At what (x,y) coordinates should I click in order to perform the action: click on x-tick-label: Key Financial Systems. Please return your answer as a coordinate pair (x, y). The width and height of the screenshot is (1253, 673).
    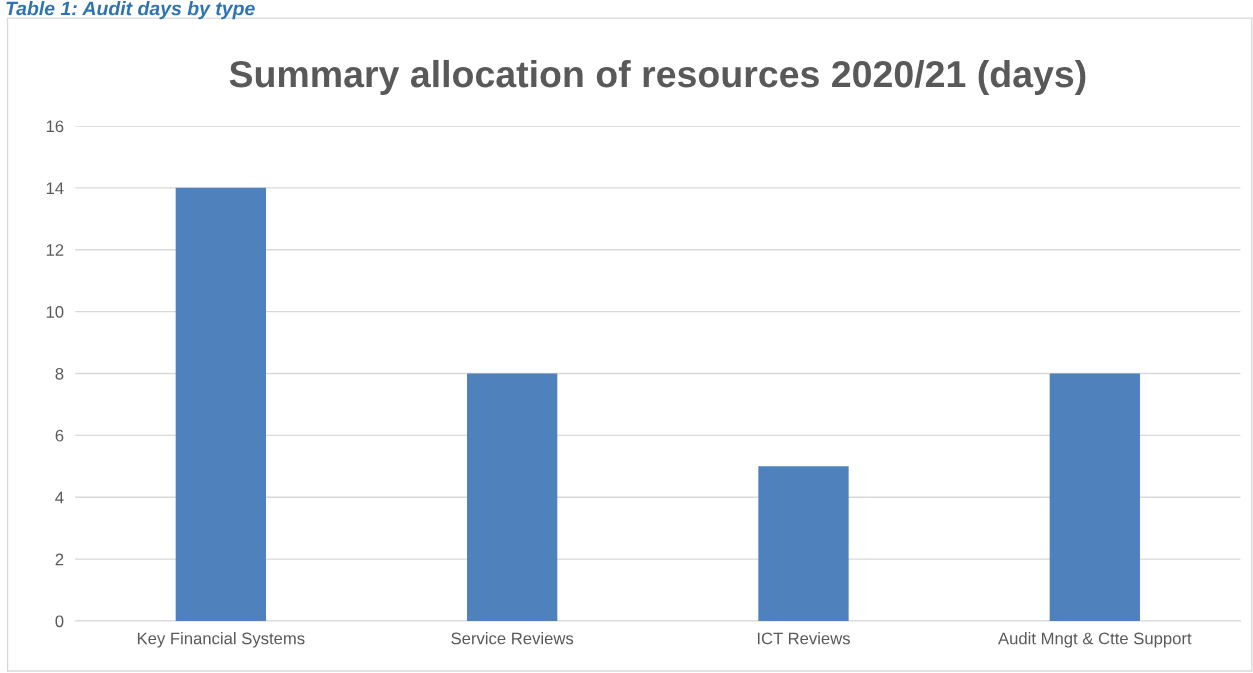
    Looking at the image, I should click on (221, 640).